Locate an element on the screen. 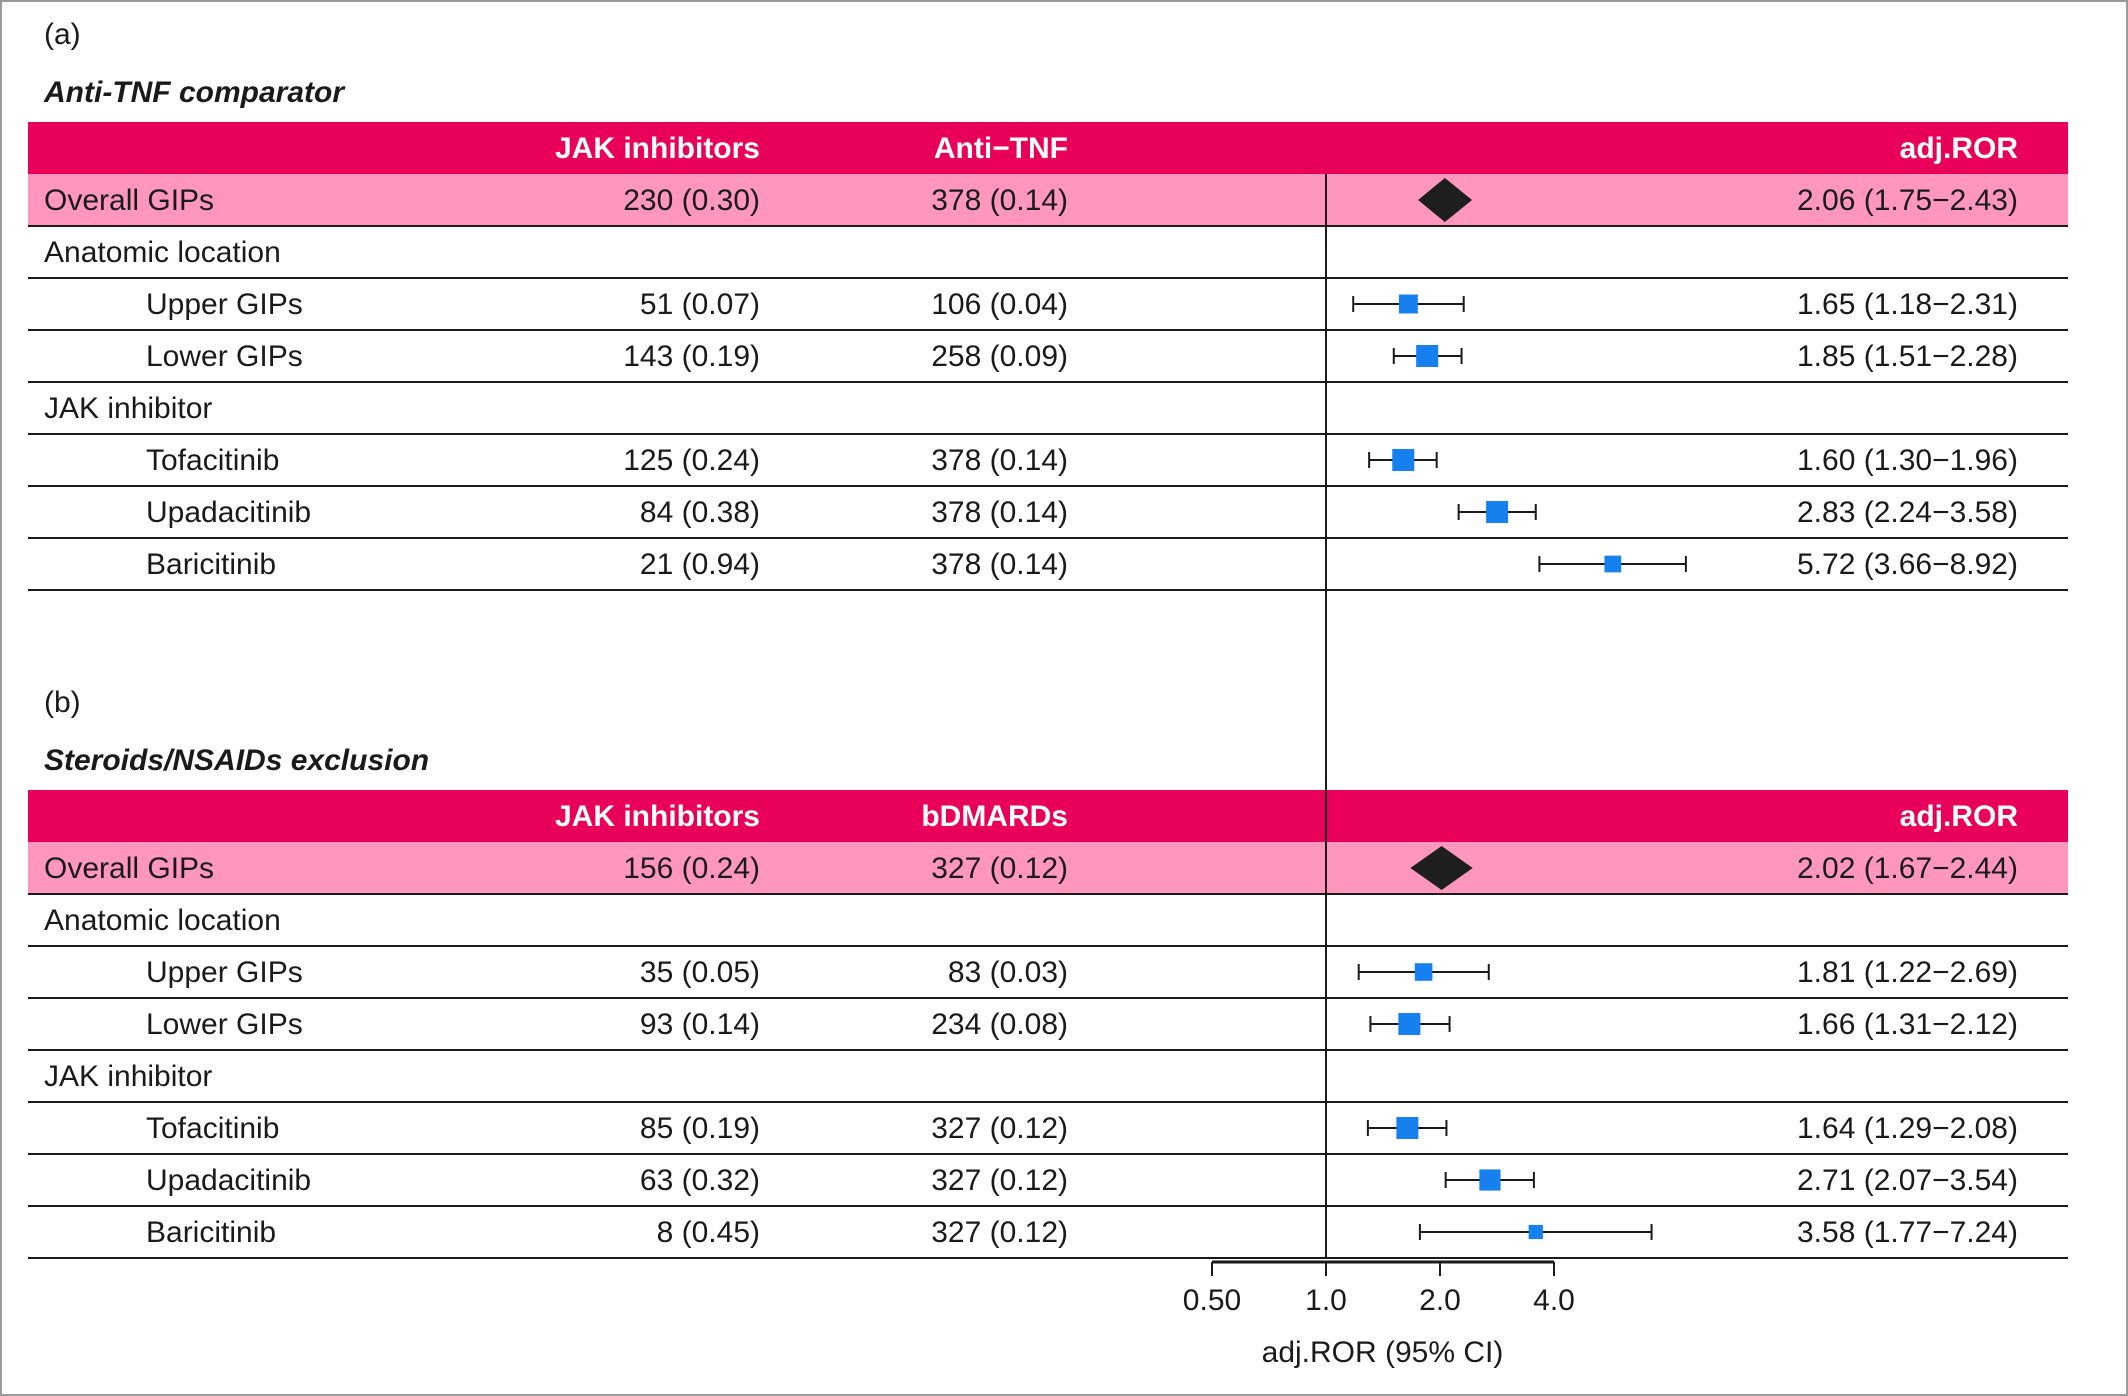 This screenshot has width=2128, height=1396. ror-value: 5.72 (3.66−8.92) is located at coordinates (1907, 564).